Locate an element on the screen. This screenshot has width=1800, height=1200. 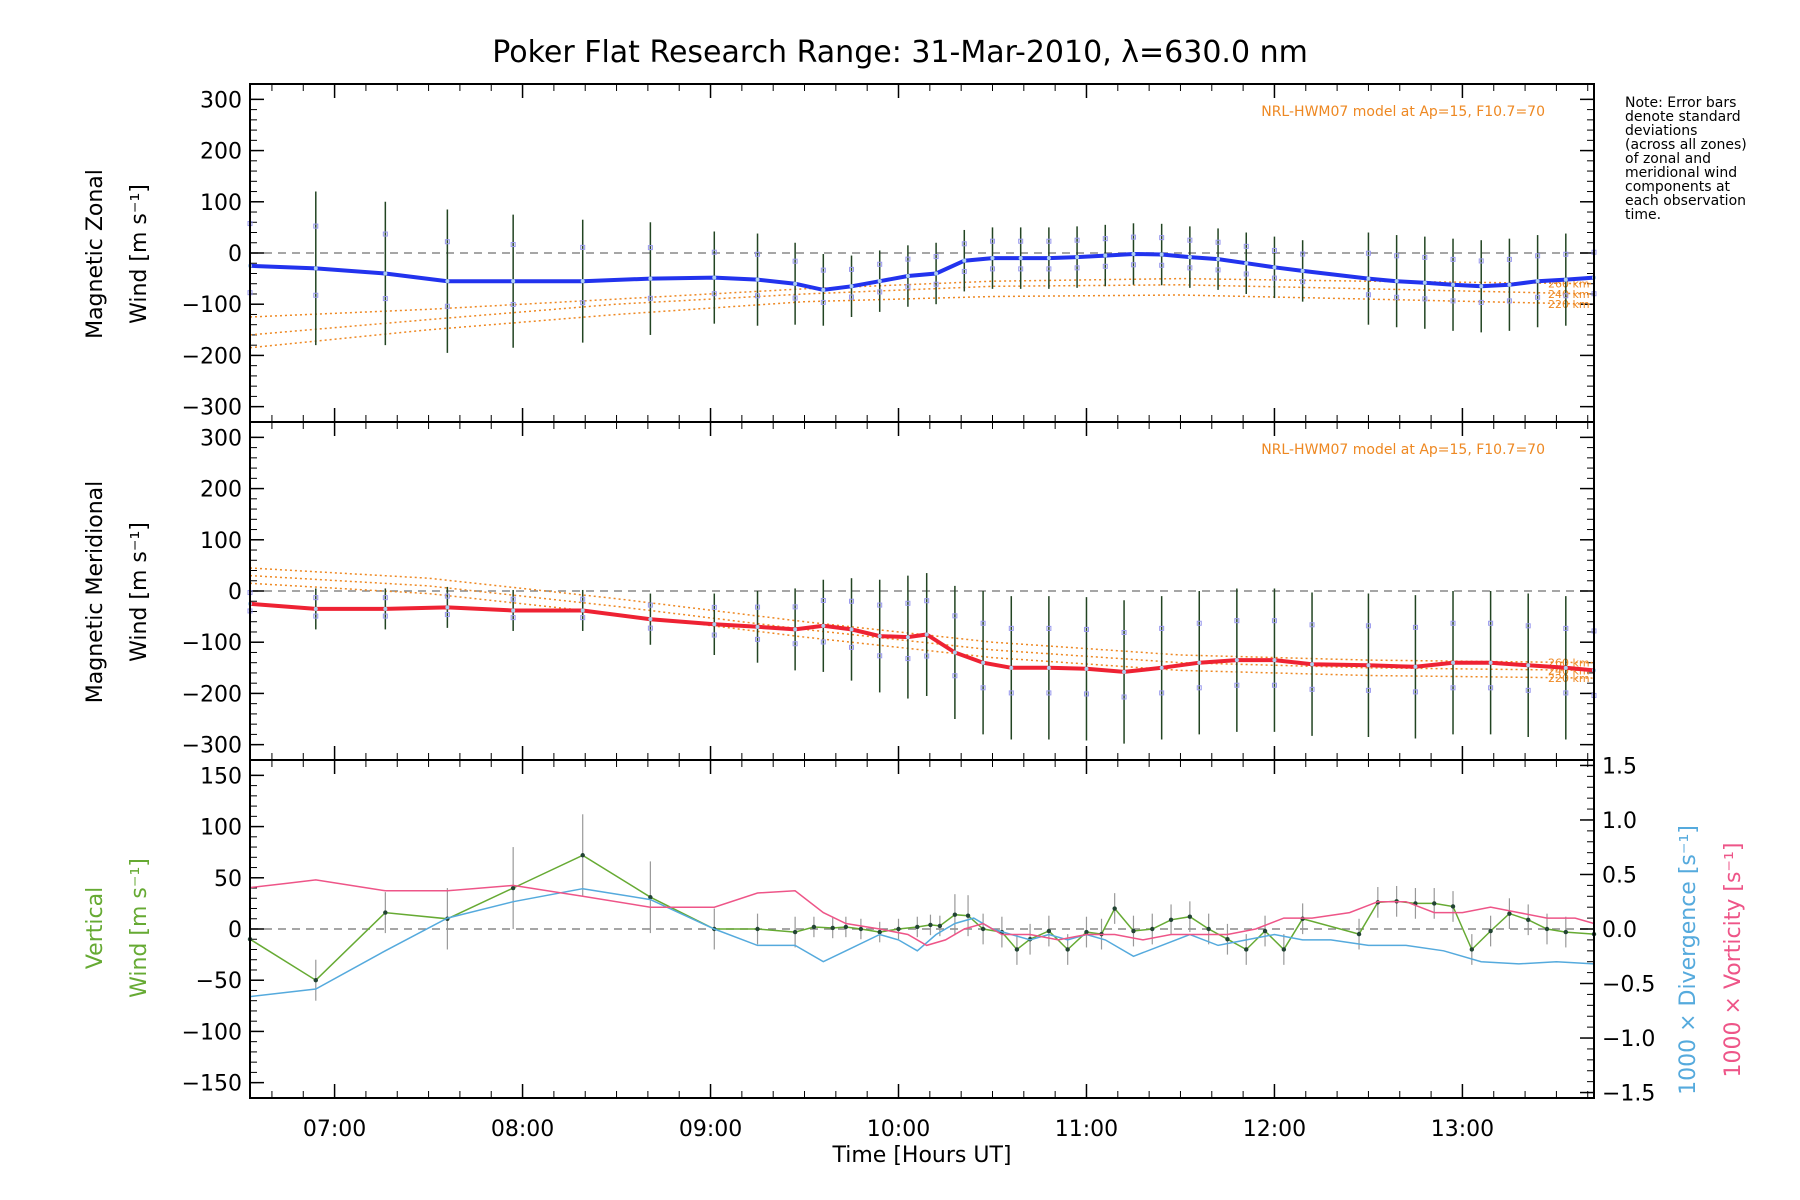
y-tick-label: 0 is located at coordinates (235, 254).